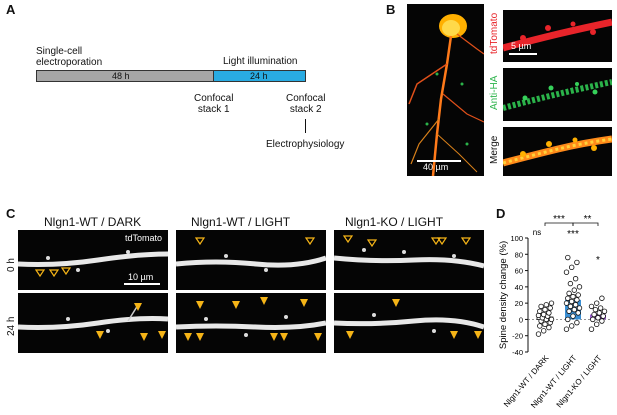  Describe the element at coordinates (93, 264) in the screenshot. I see `dendrite-dark-0h` at that location.